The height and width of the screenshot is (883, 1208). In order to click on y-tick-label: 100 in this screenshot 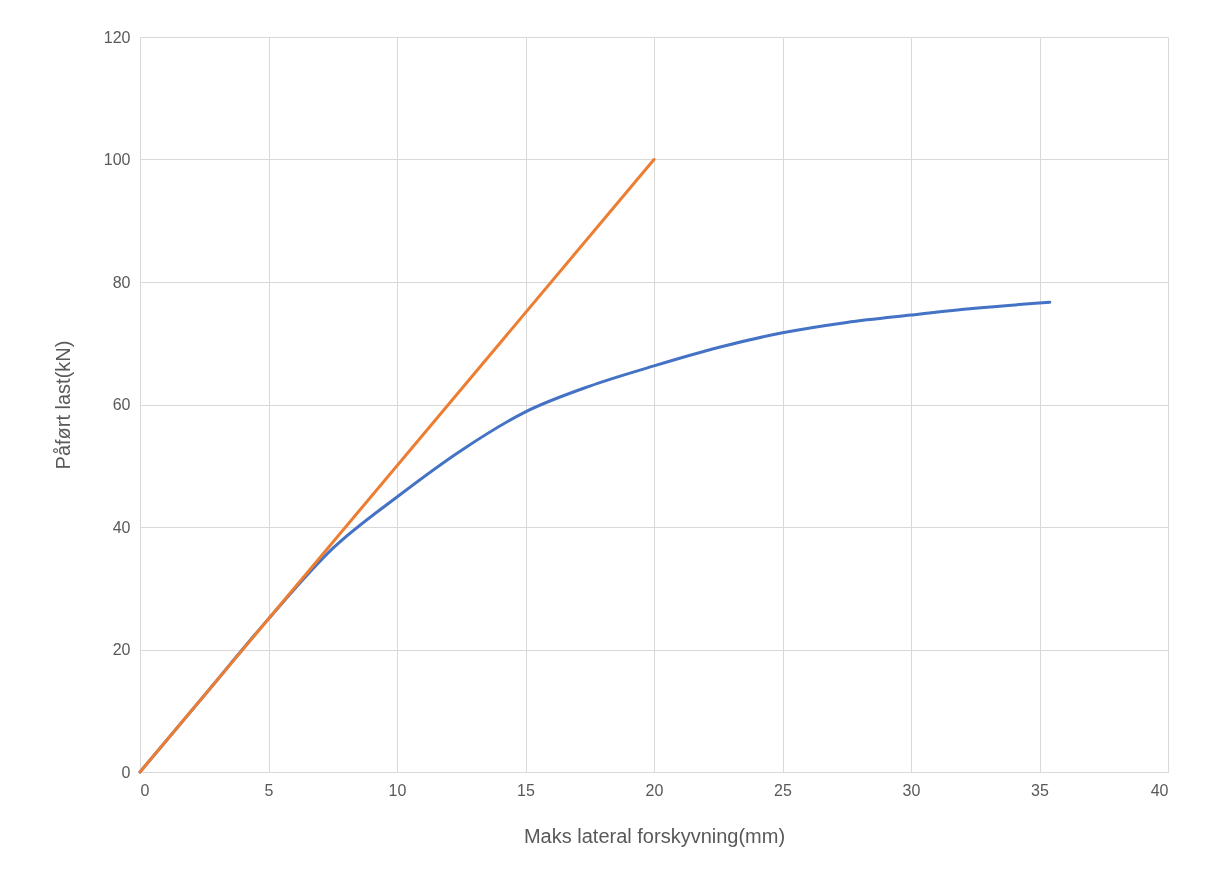, I will do `click(117, 159)`.